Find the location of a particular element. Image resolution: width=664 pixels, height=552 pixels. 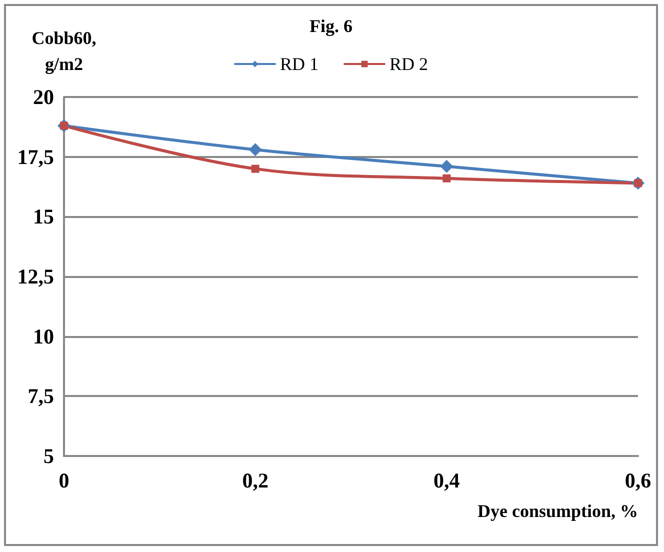

x-axis-title: Dye consumption, % is located at coordinates (557, 511).